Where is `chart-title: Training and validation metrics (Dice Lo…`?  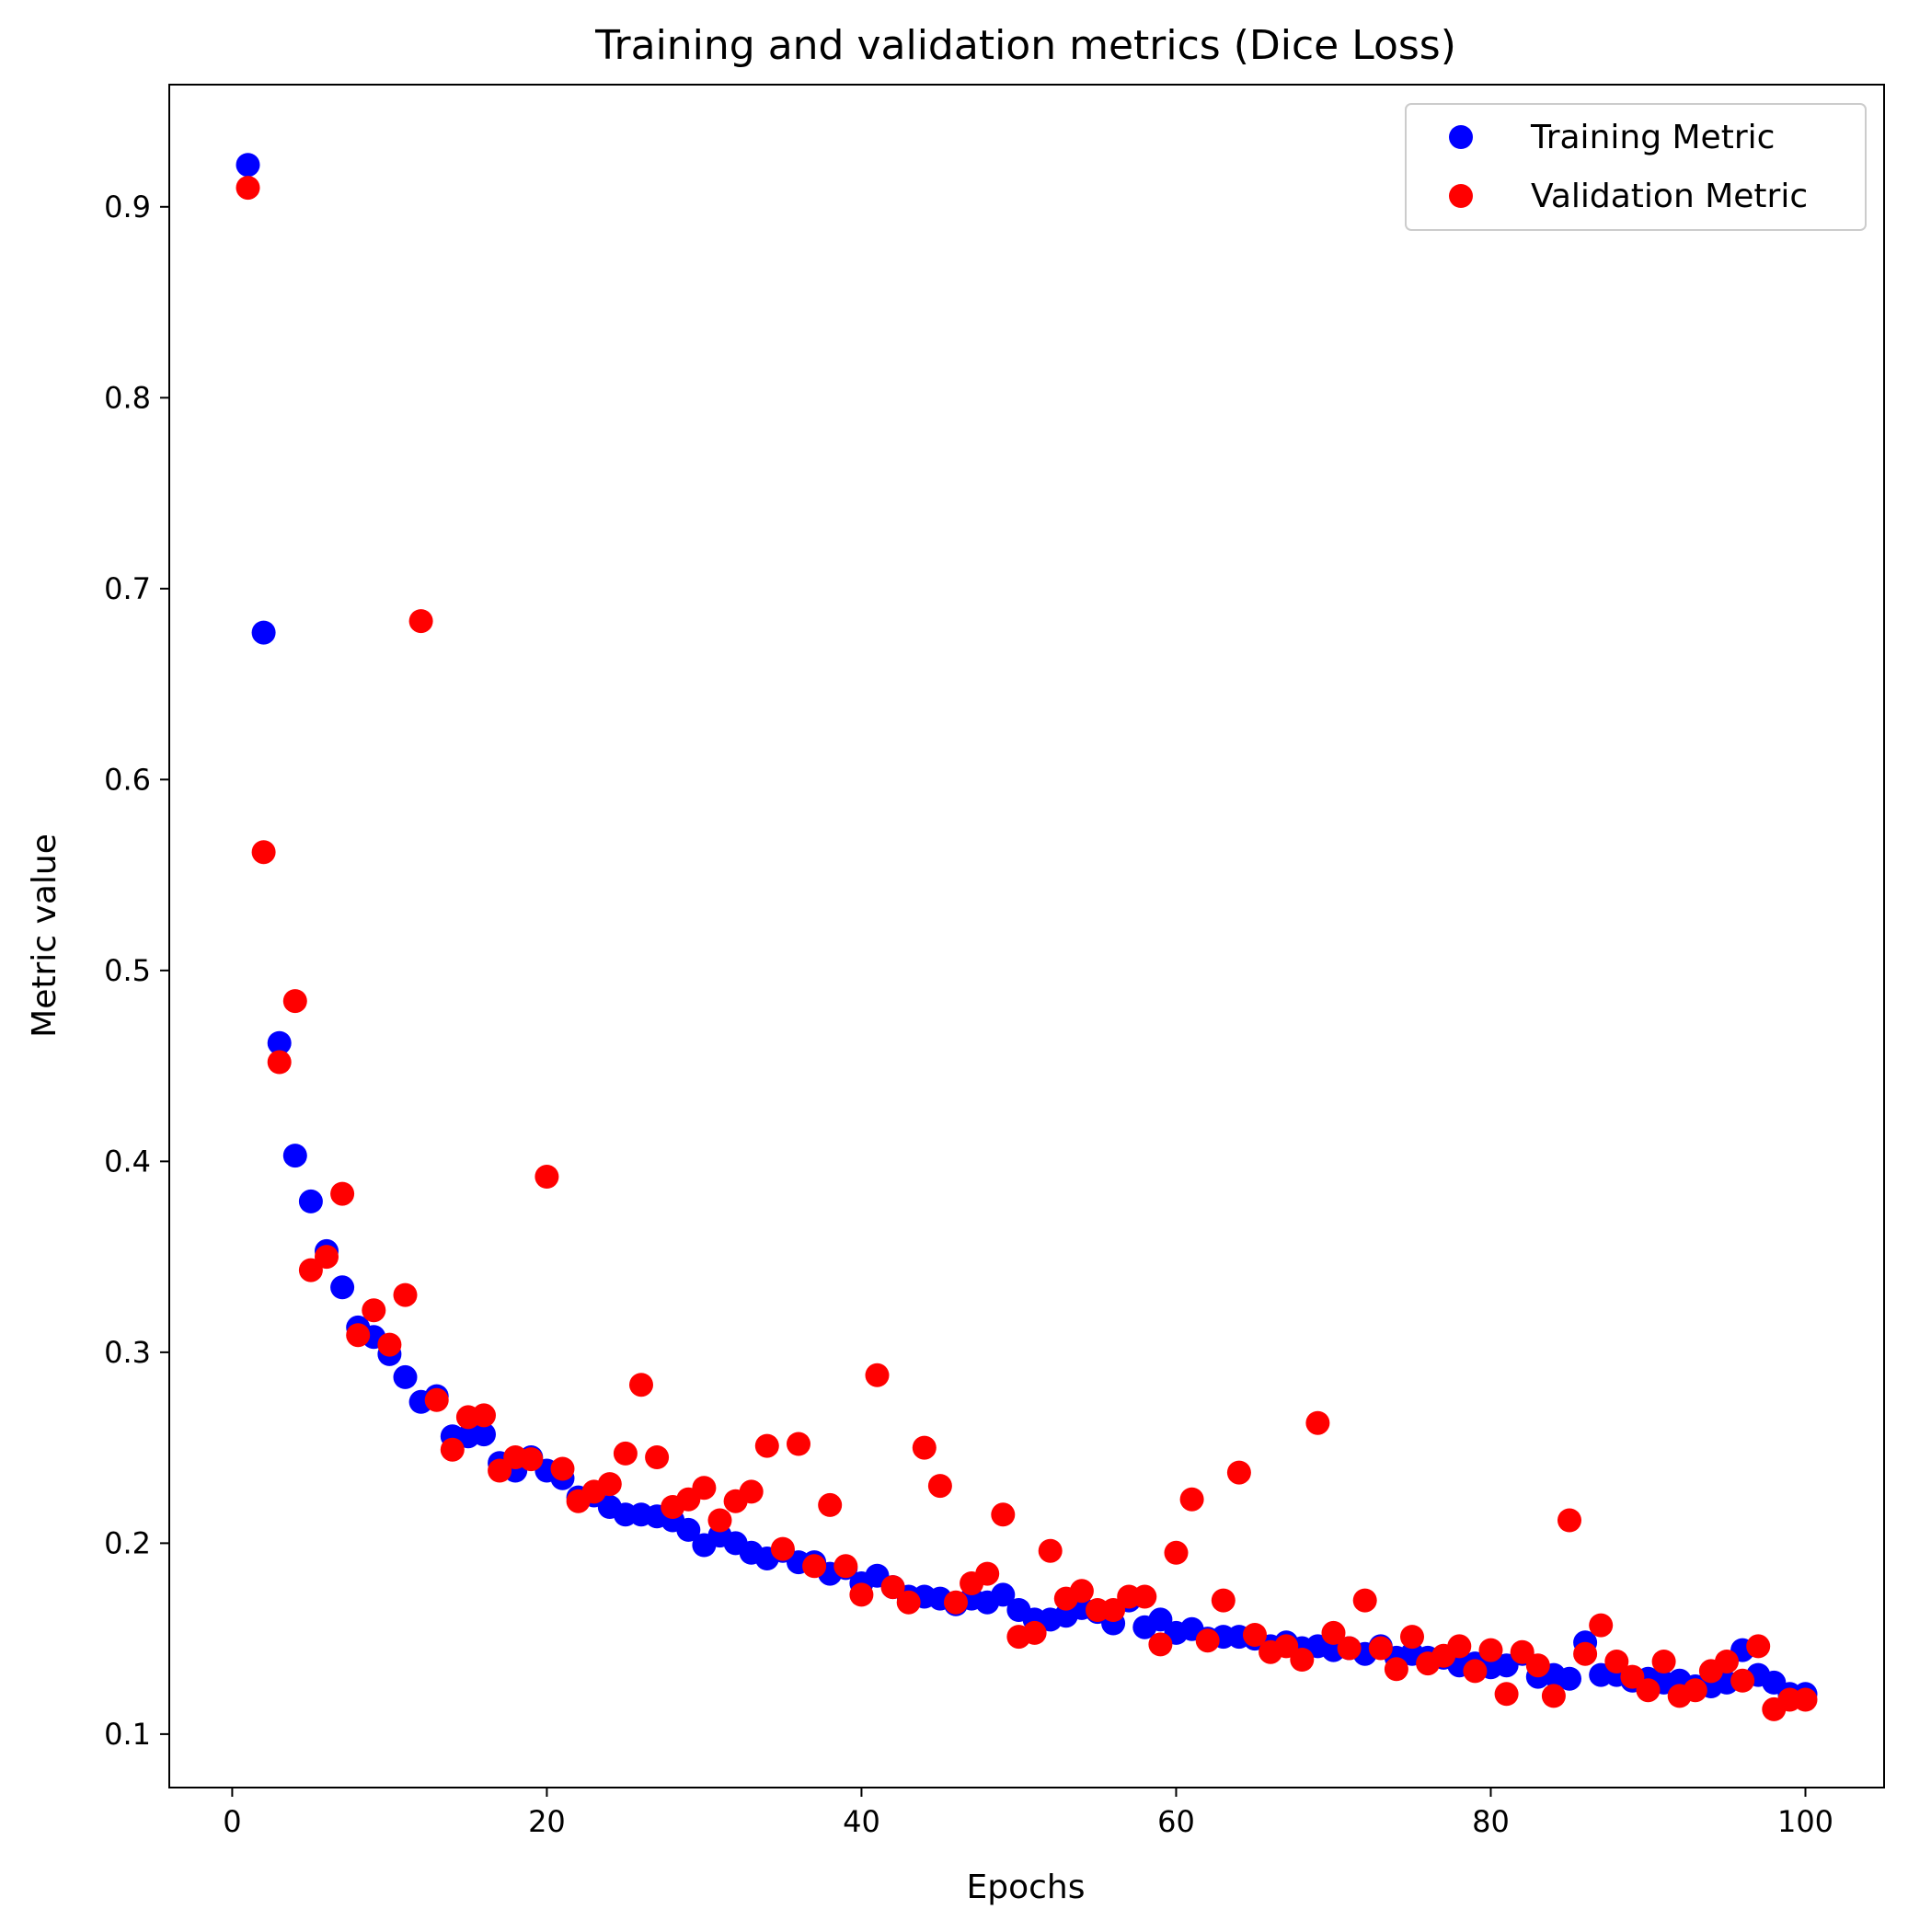
chart-title: Training and validation metrics (Dice Lo… is located at coordinates (1025, 45).